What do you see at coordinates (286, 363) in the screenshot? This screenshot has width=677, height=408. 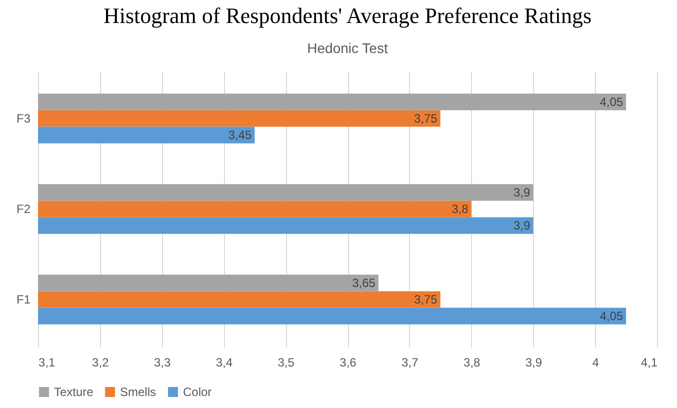 I see `x-tick-label: 3,5` at bounding box center [286, 363].